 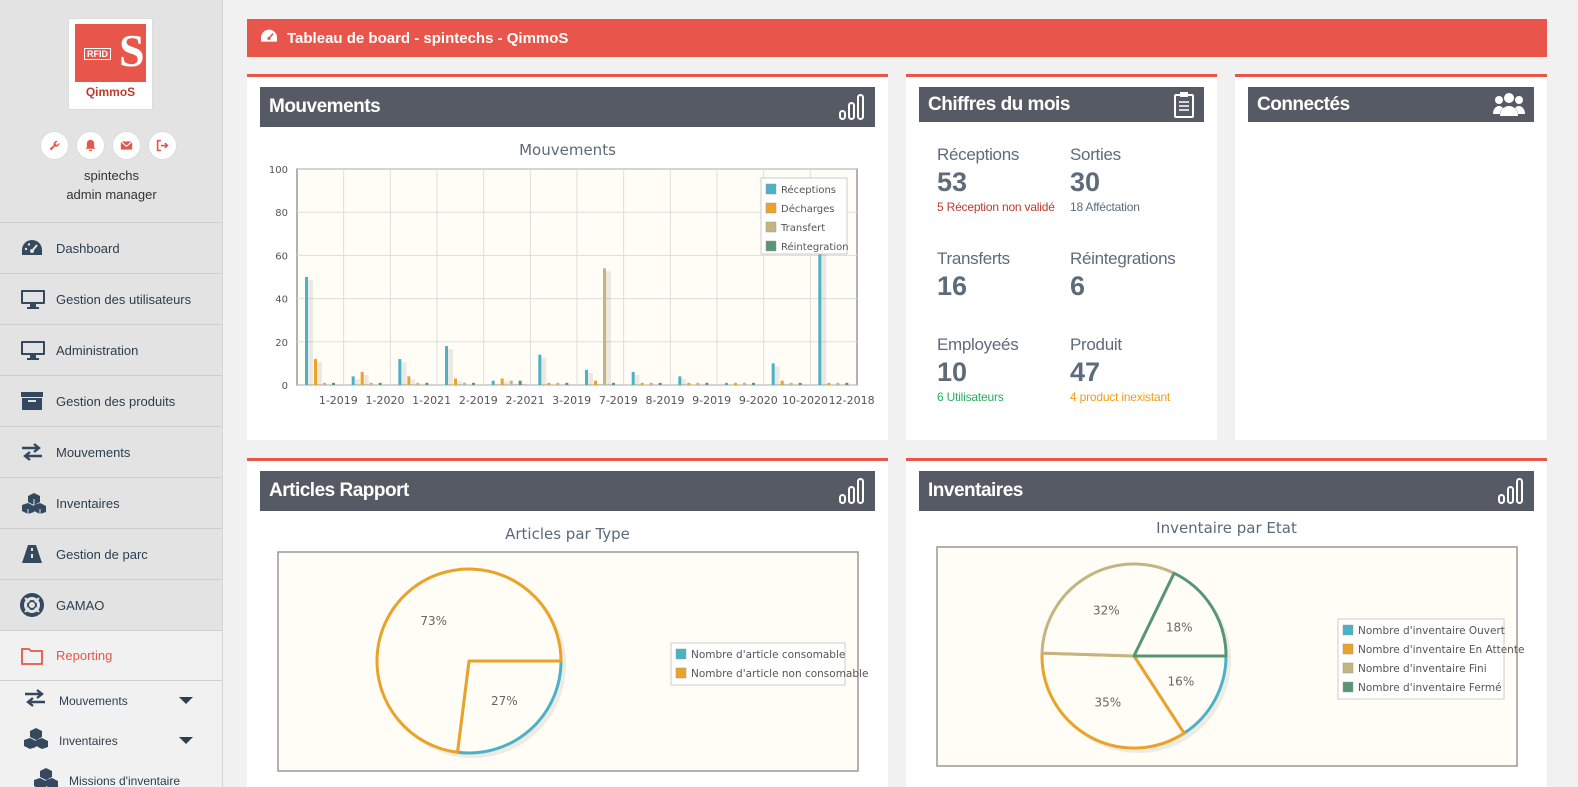 I want to click on page-title: Tableau de board - spintechs - QimmoS, so click(x=428, y=38).